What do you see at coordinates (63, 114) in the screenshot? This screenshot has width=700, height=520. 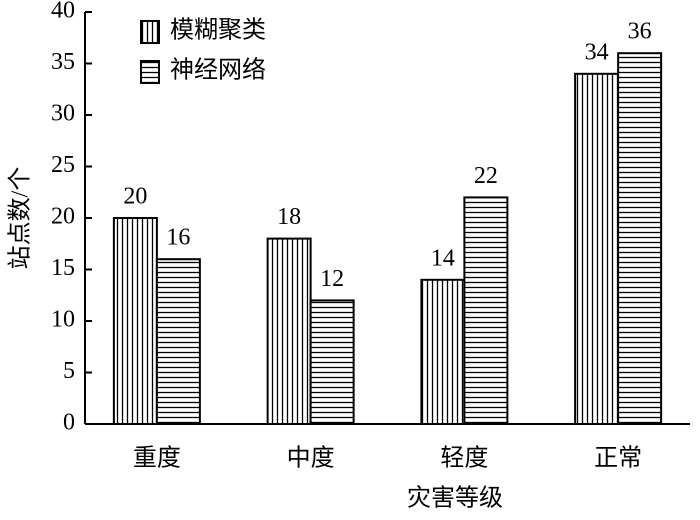 I see `y-tick-label: 30` at bounding box center [63, 114].